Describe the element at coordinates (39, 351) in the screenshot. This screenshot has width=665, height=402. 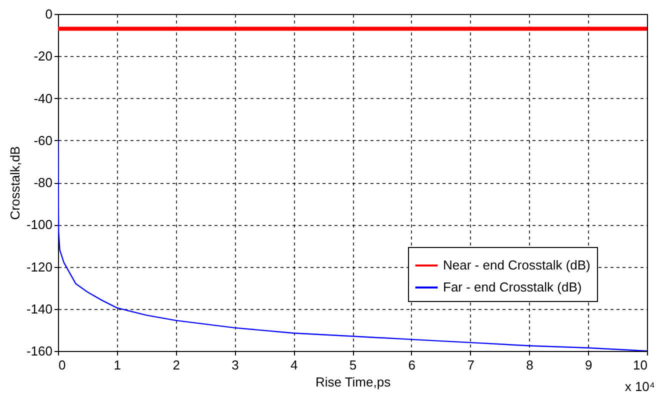
I see `y-tick-label: -160` at that location.